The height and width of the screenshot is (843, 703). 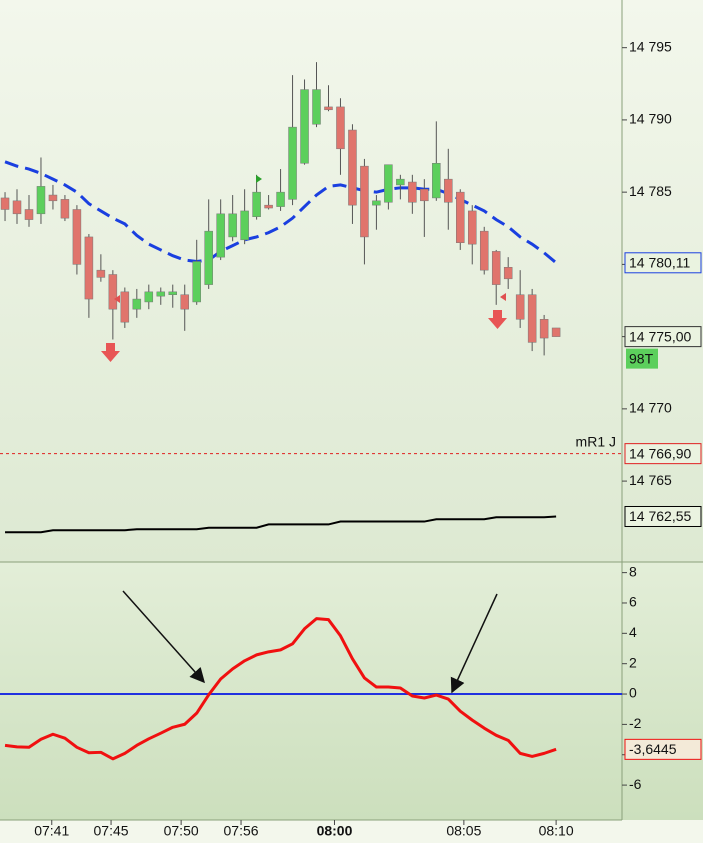 What do you see at coordinates (660, 336) in the screenshot?
I see `price-label: 14 775,00` at bounding box center [660, 336].